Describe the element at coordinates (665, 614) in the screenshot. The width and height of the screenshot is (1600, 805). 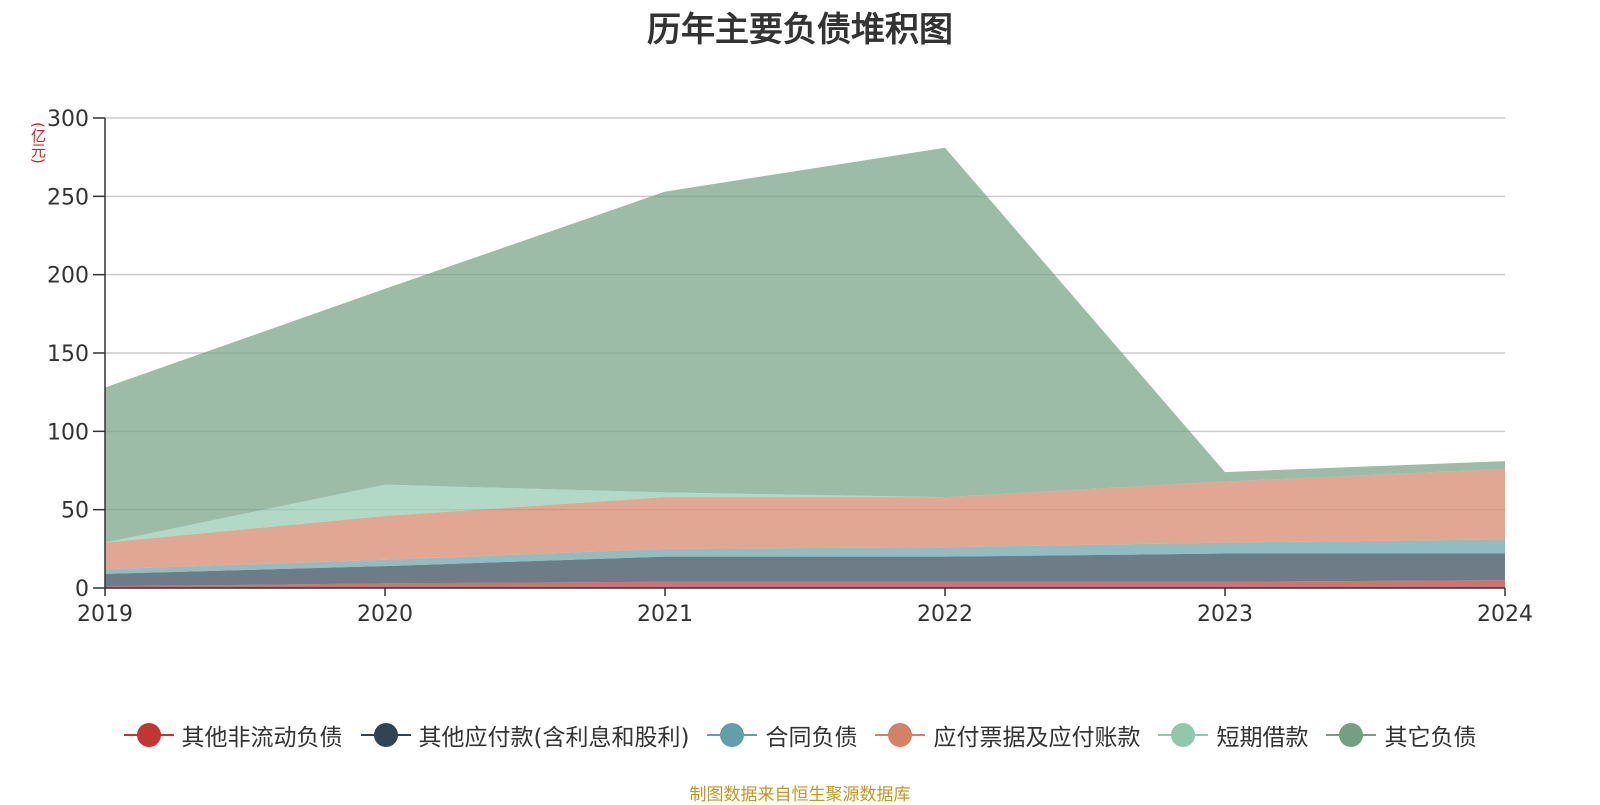
I see `x-tick-label: 2021` at that location.